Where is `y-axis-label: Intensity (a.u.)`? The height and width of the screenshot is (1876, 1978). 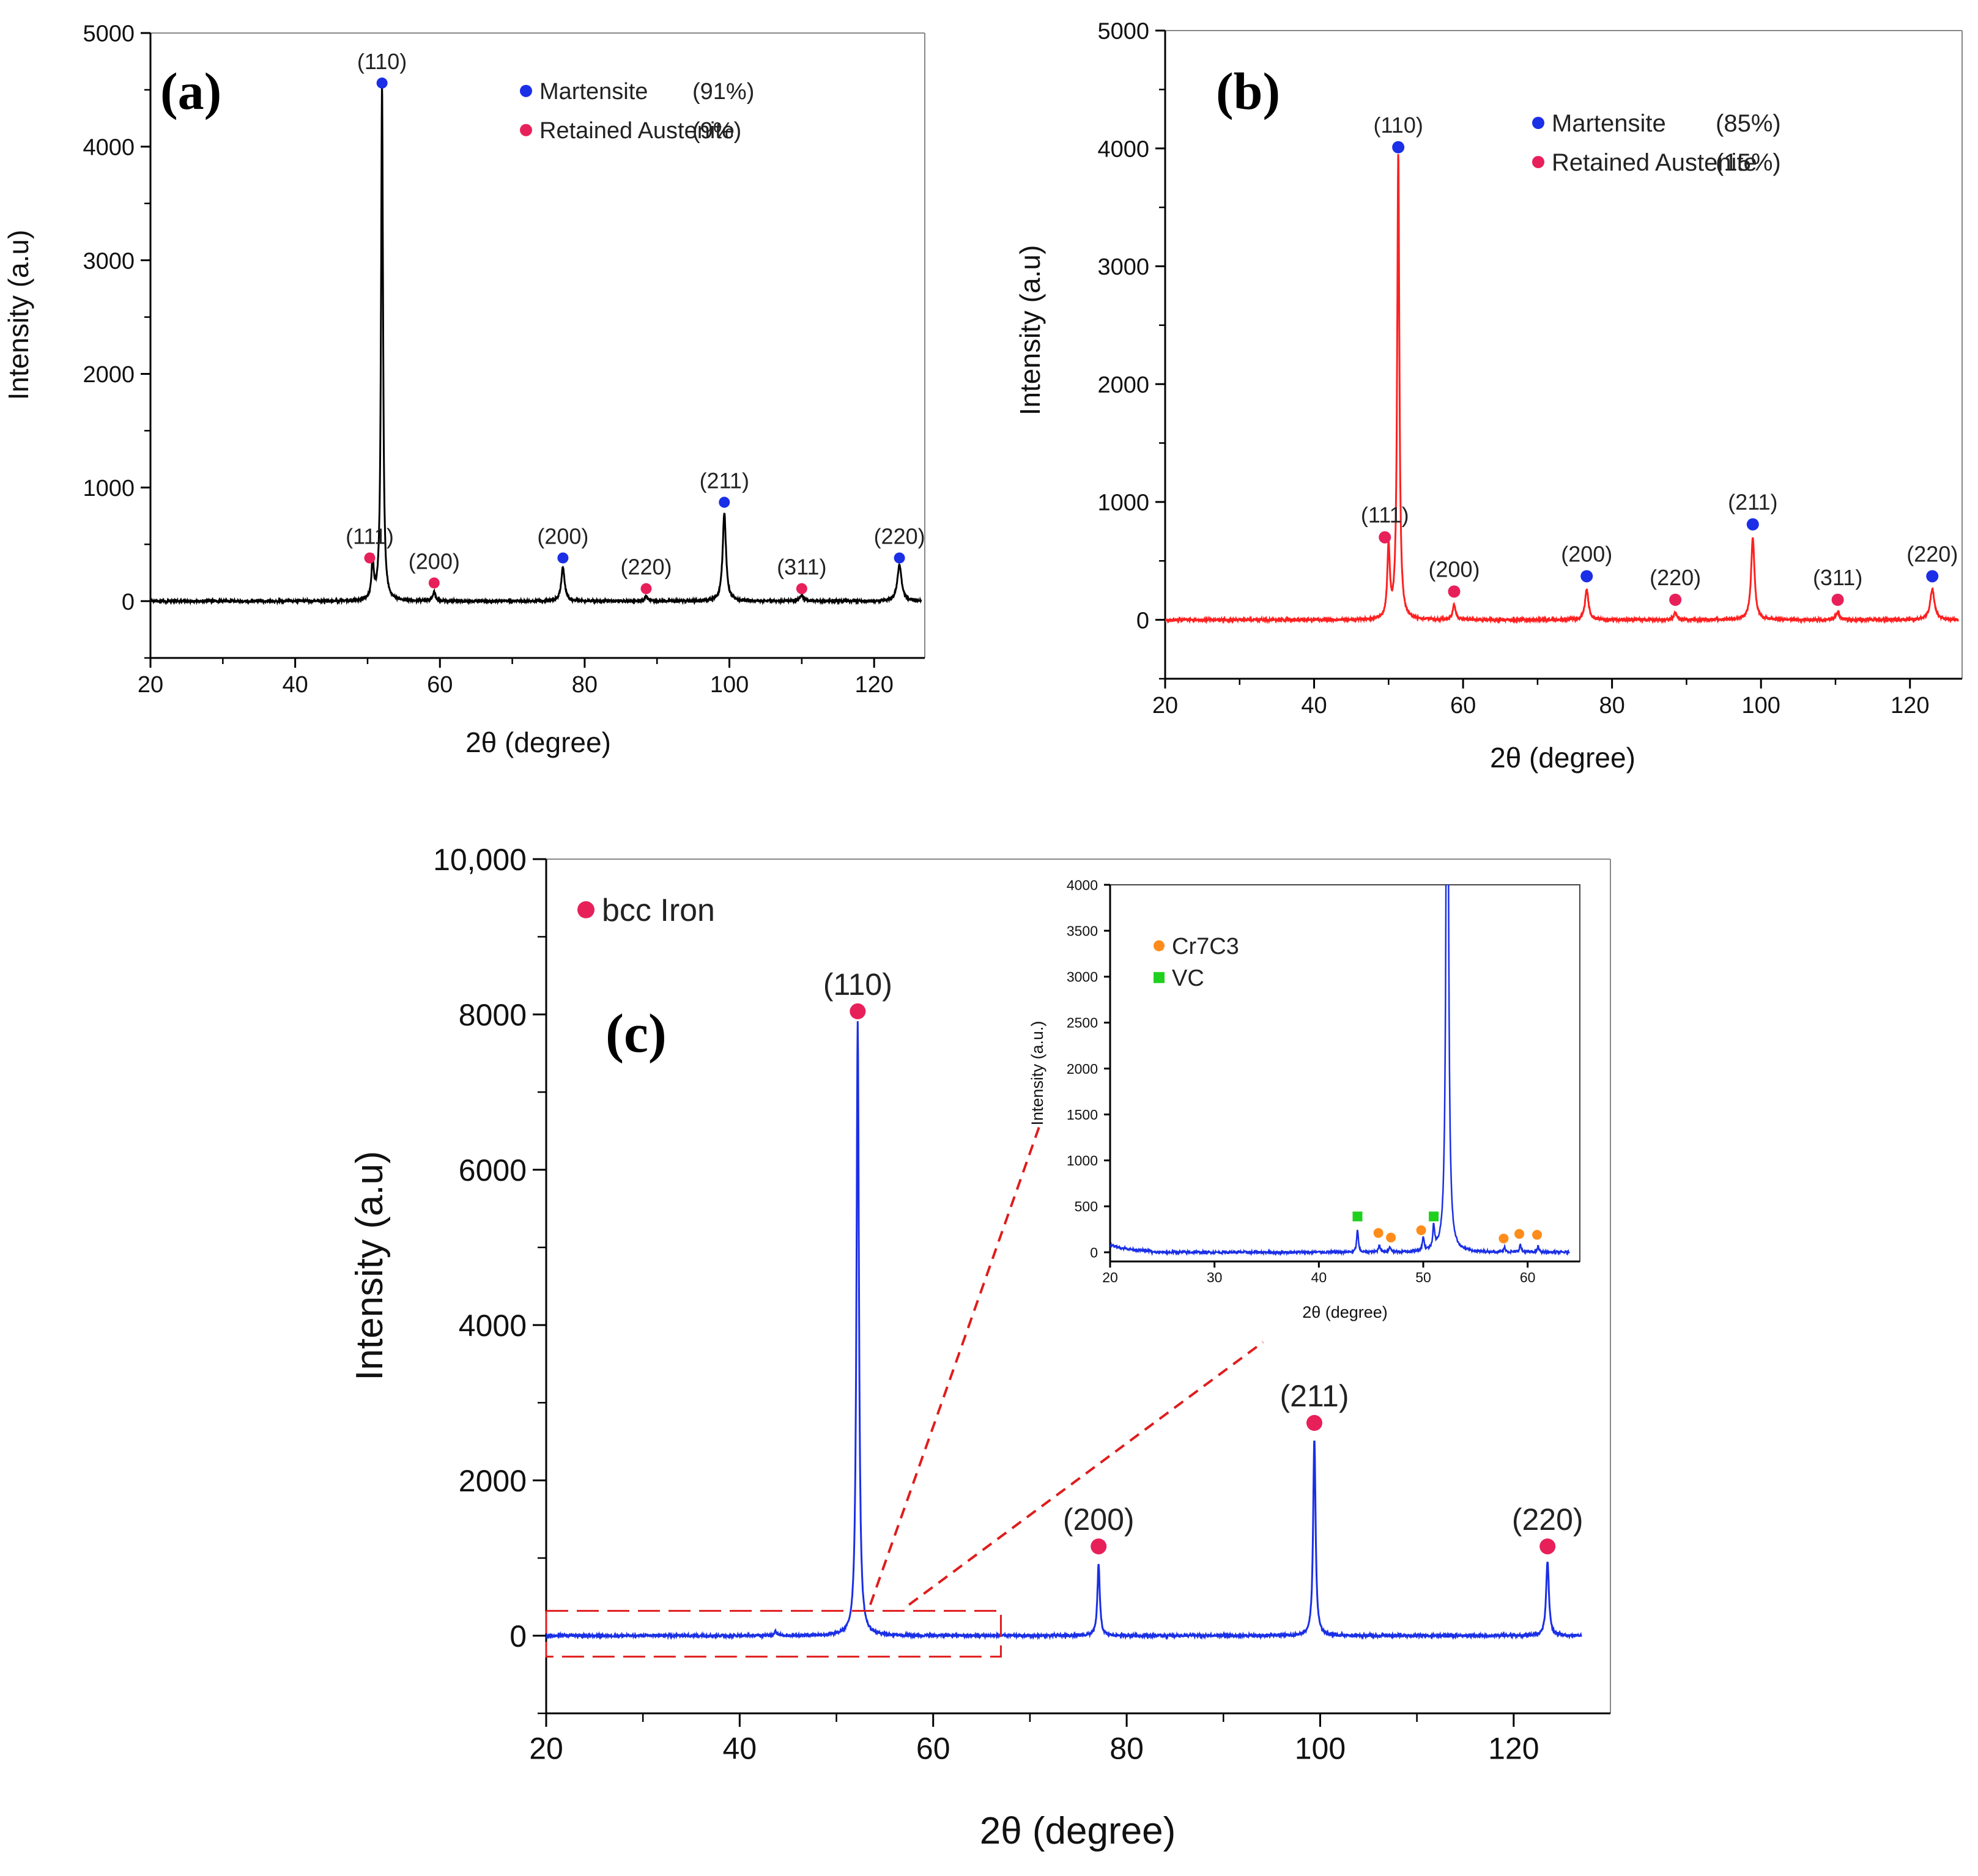
y-axis-label: Intensity (a.u.) is located at coordinates (1037, 1073).